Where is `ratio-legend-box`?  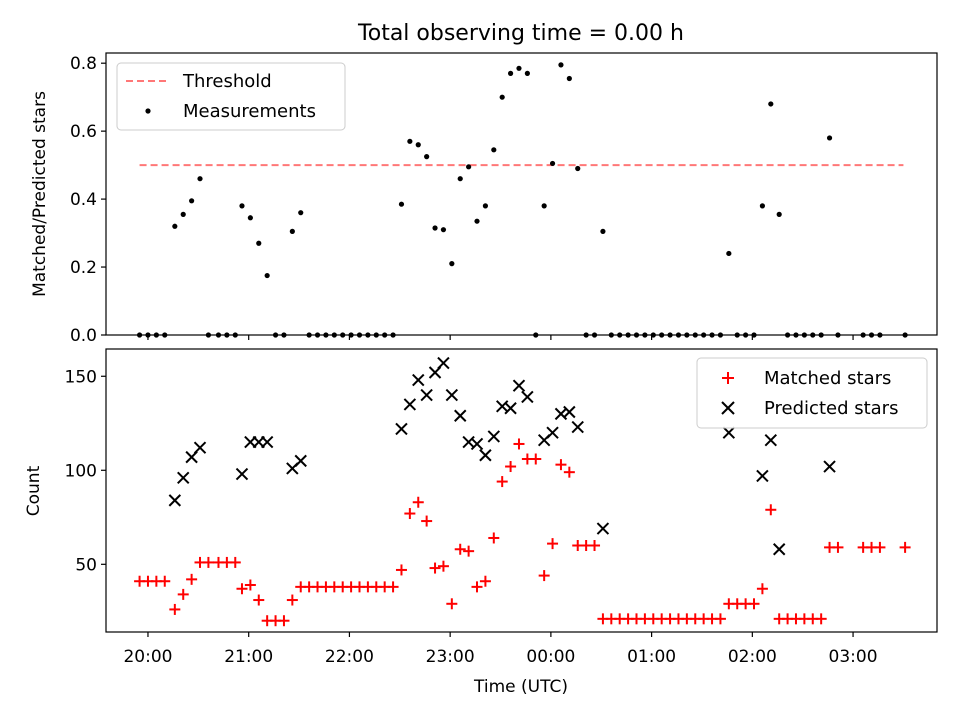
ratio-legend-box is located at coordinates (231, 96).